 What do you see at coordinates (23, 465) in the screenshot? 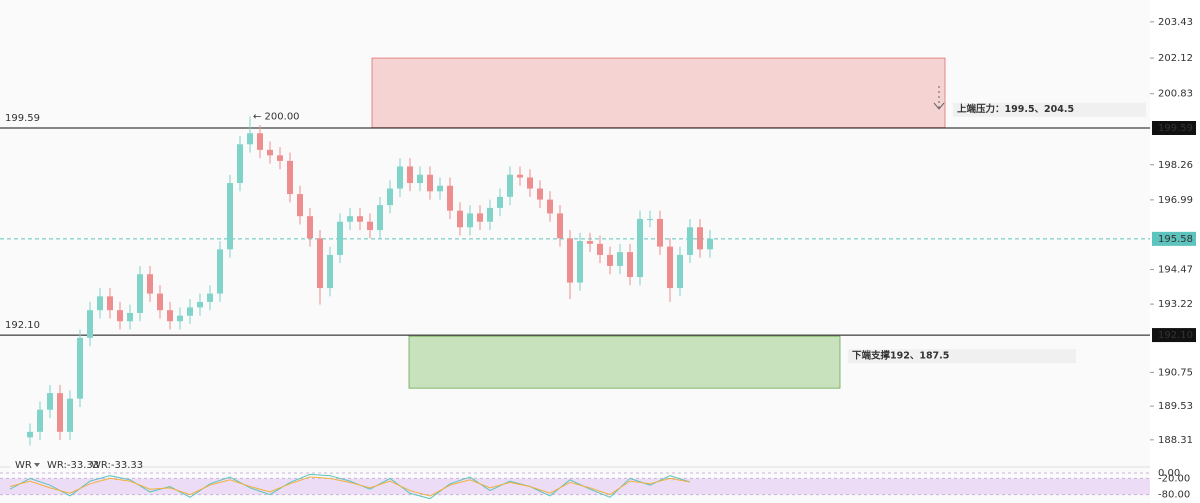
I see `indicator-name: WR` at bounding box center [23, 465].